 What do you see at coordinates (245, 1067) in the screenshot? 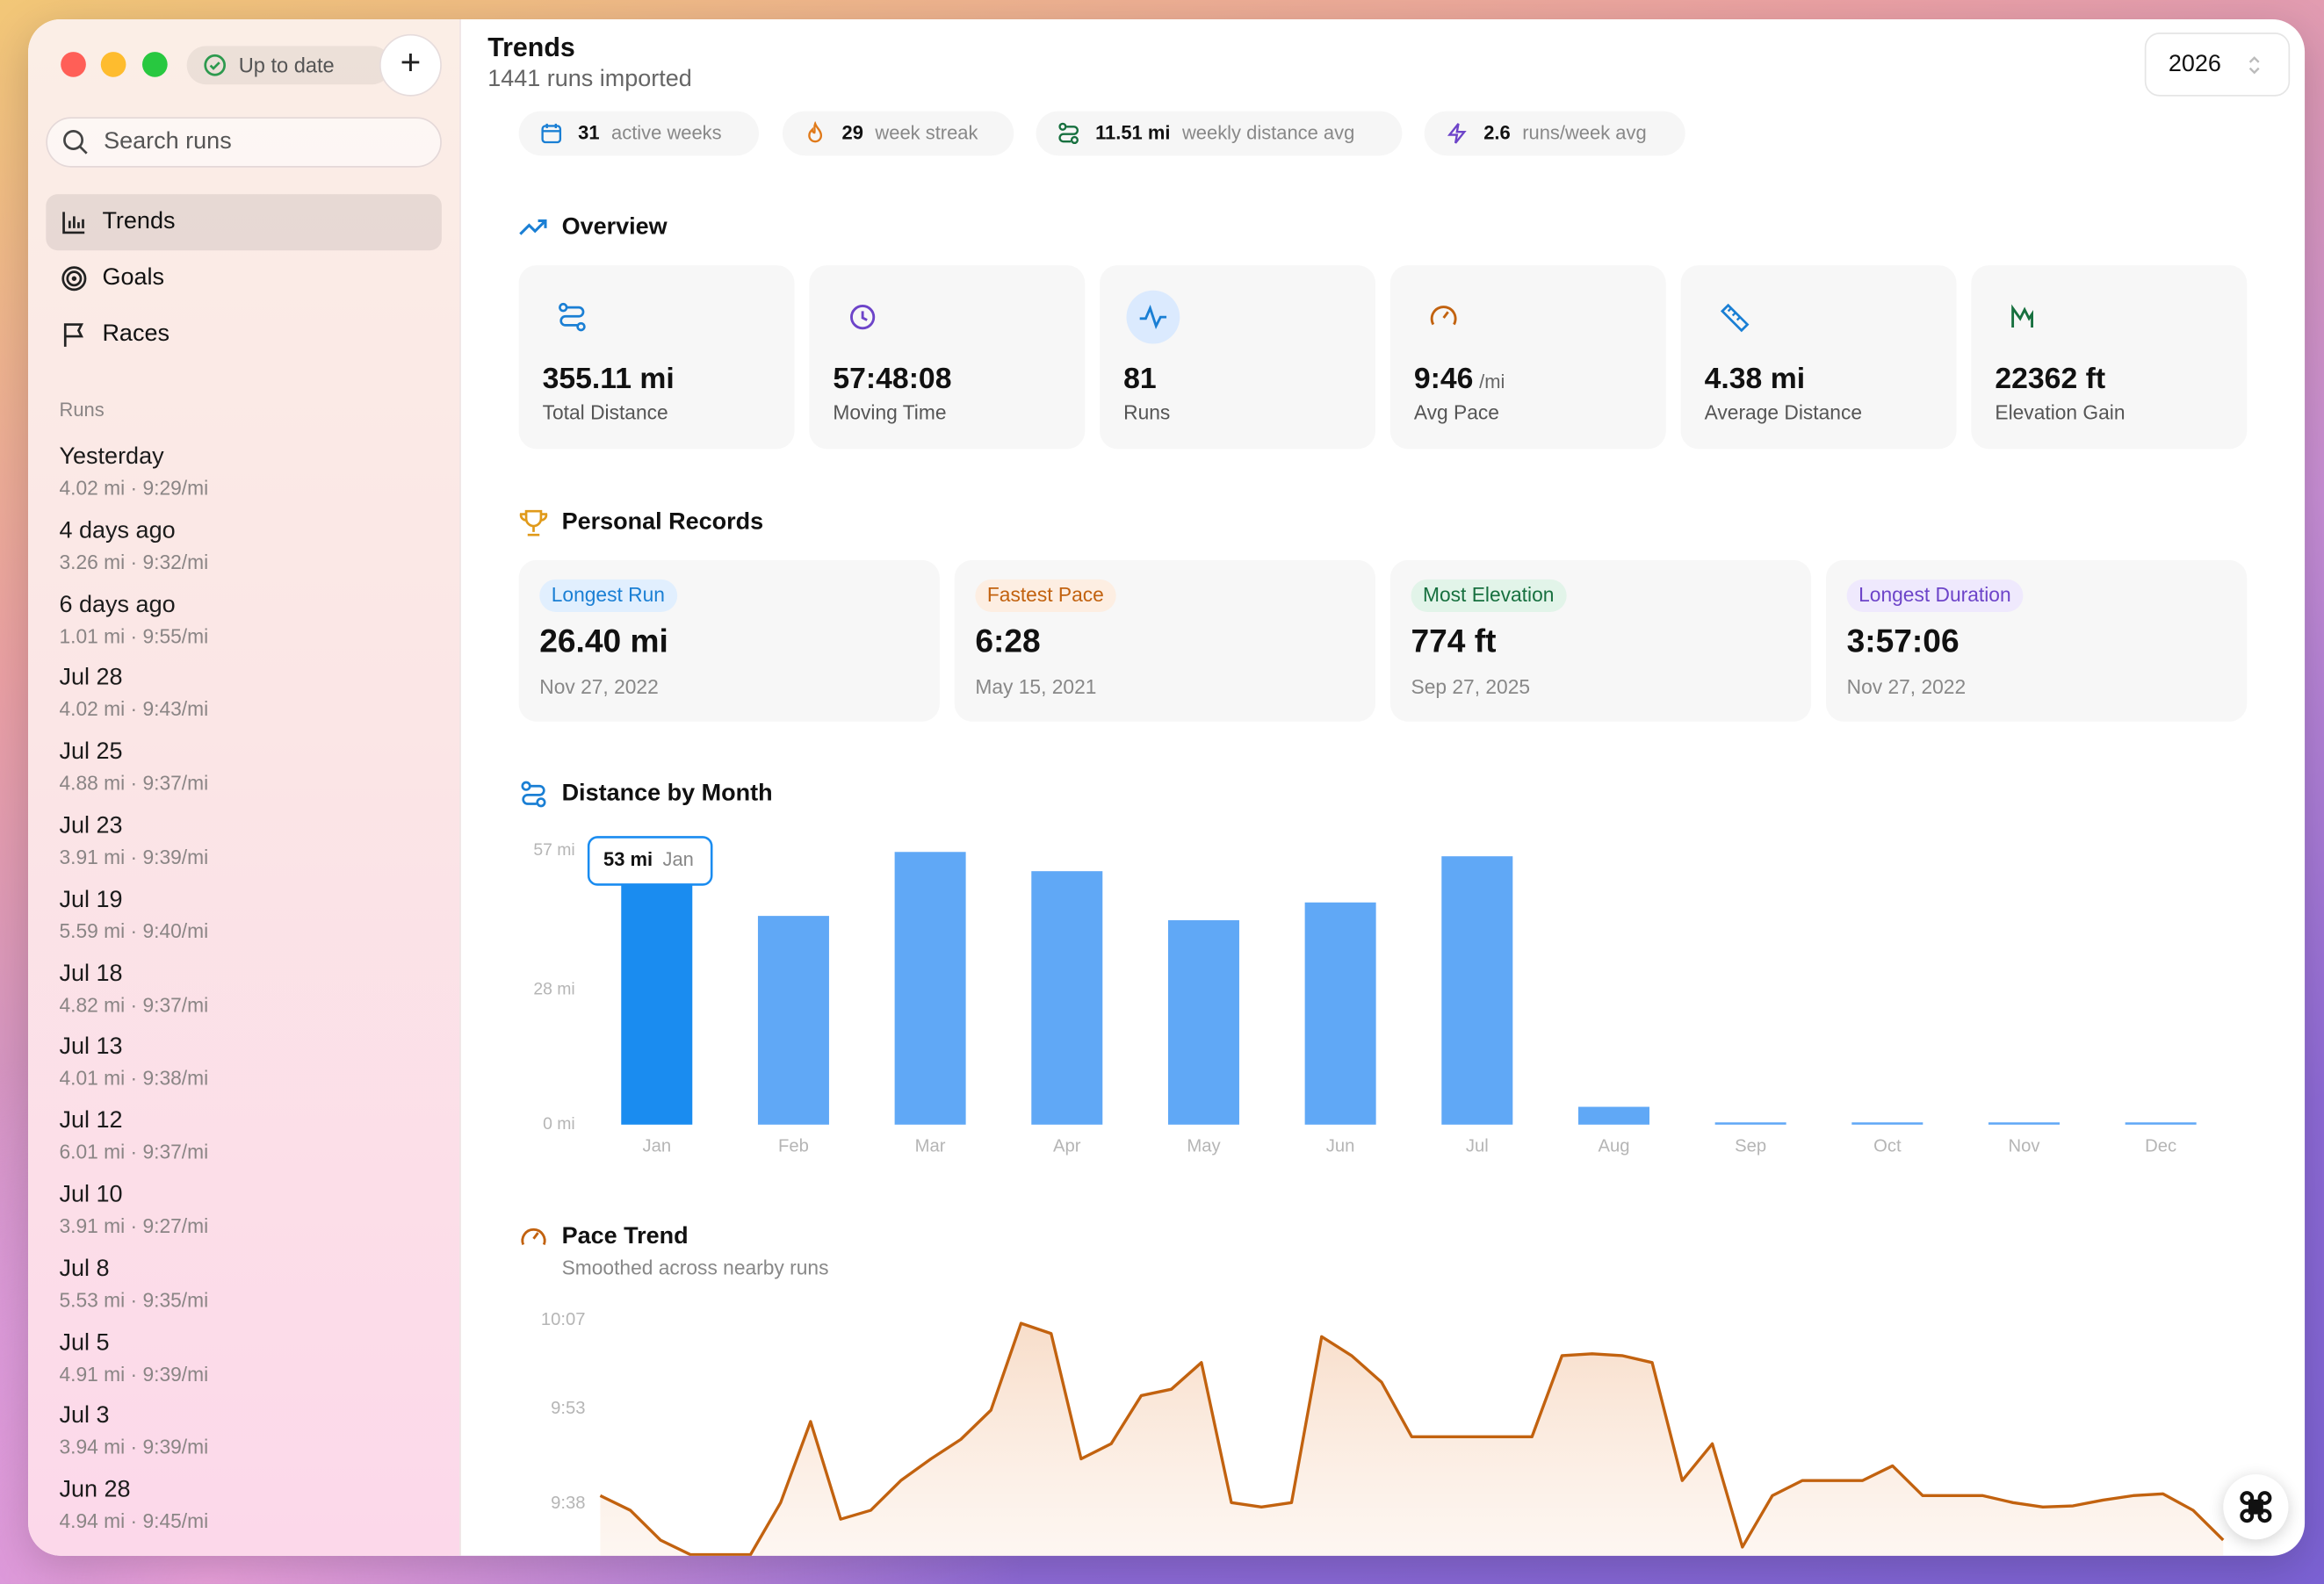
I see `run-item: Jul 13 4.01 mi · 9:38/mi` at bounding box center [245, 1067].